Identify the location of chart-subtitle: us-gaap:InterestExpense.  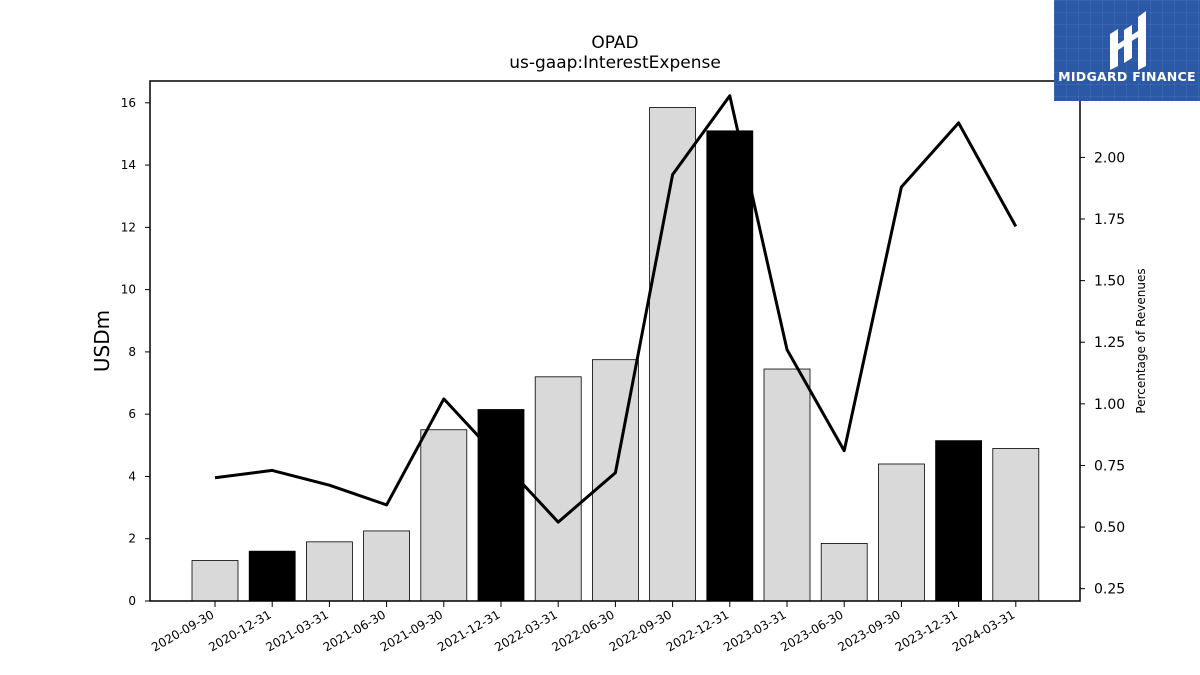
(615, 63).